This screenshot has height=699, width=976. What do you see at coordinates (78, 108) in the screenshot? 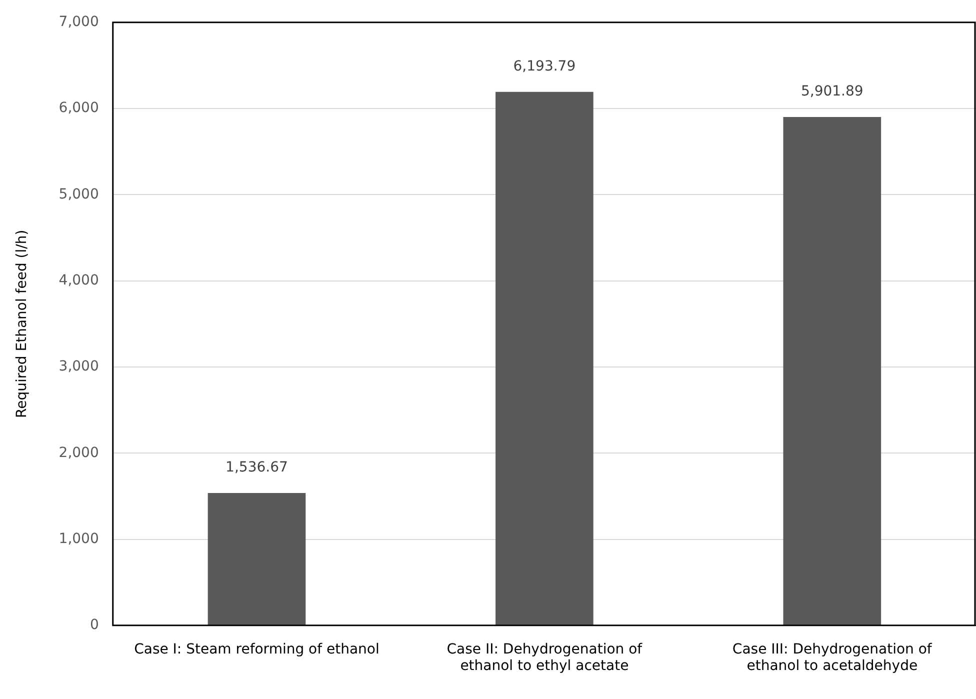
I see `y-tick-label: 6,000` at bounding box center [78, 108].